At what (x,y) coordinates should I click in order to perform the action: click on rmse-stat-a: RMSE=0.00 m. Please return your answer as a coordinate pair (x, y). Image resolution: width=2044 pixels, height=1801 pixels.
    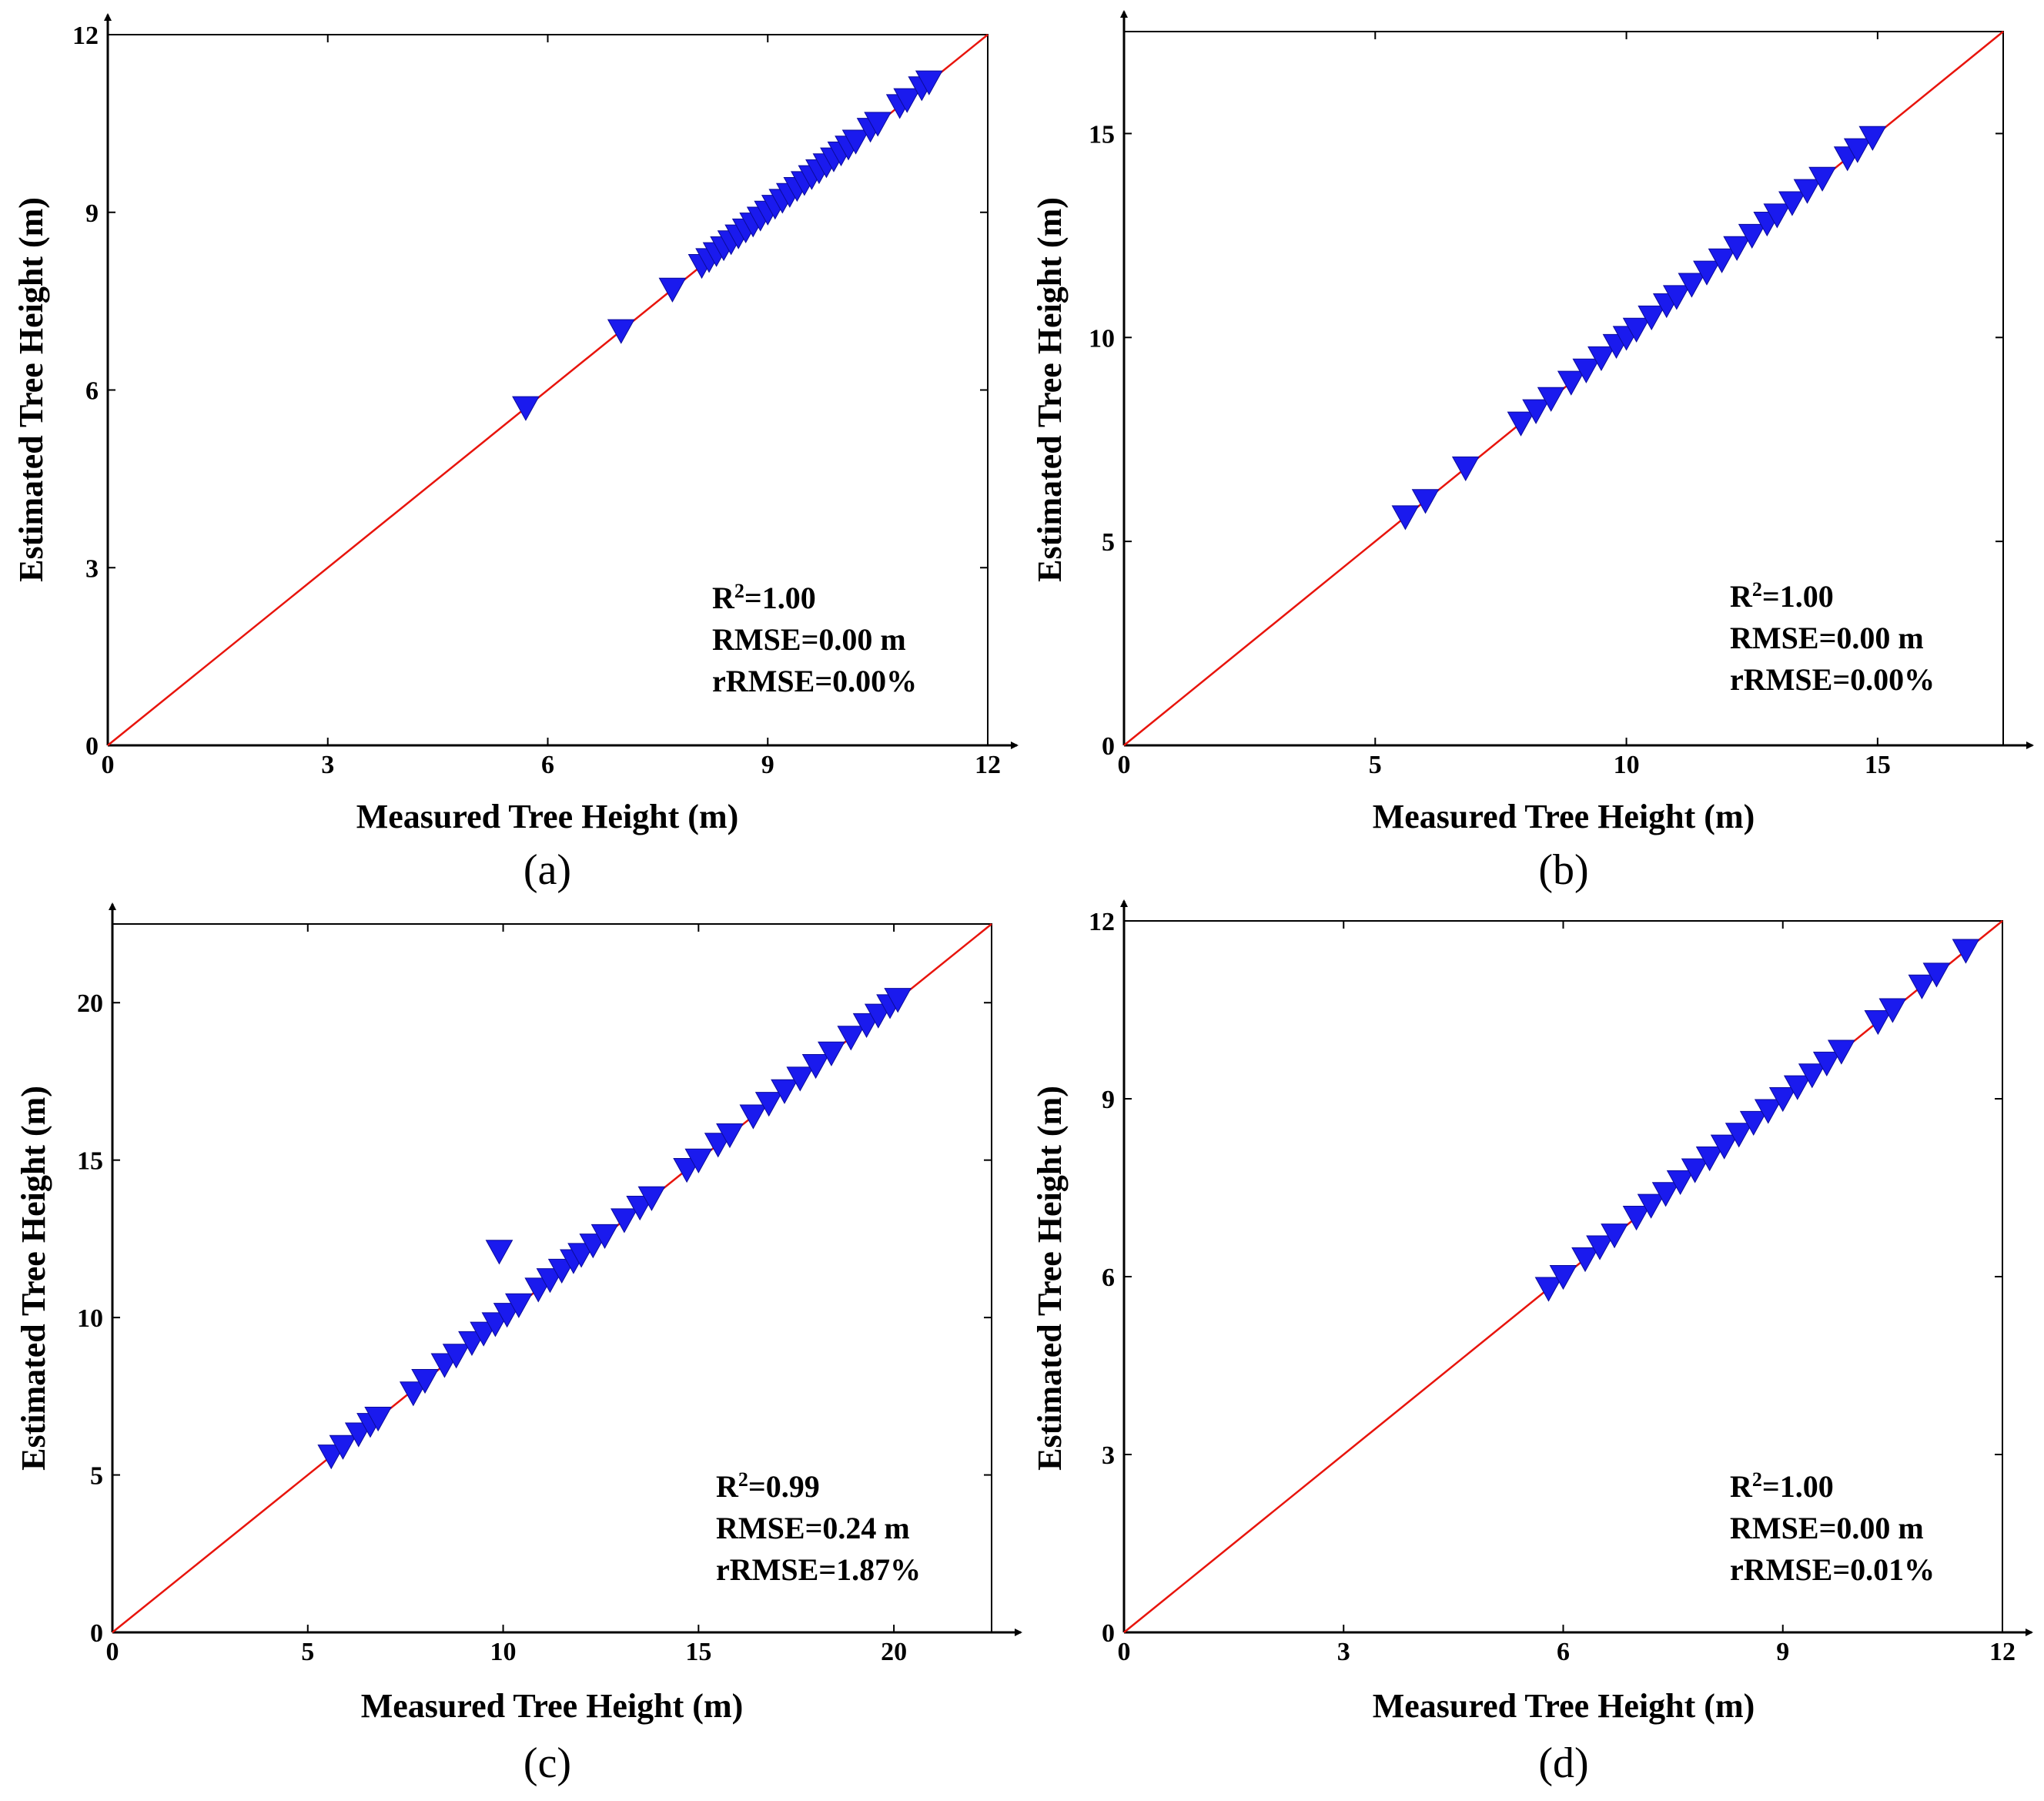
    Looking at the image, I should click on (809, 639).